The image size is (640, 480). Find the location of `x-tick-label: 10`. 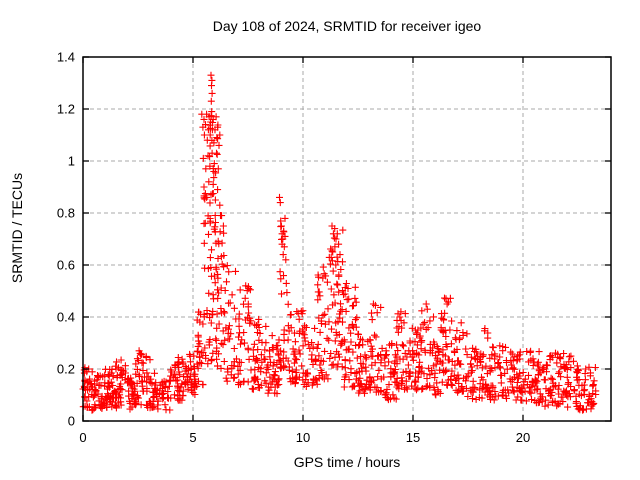

x-tick-label: 10 is located at coordinates (303, 437).